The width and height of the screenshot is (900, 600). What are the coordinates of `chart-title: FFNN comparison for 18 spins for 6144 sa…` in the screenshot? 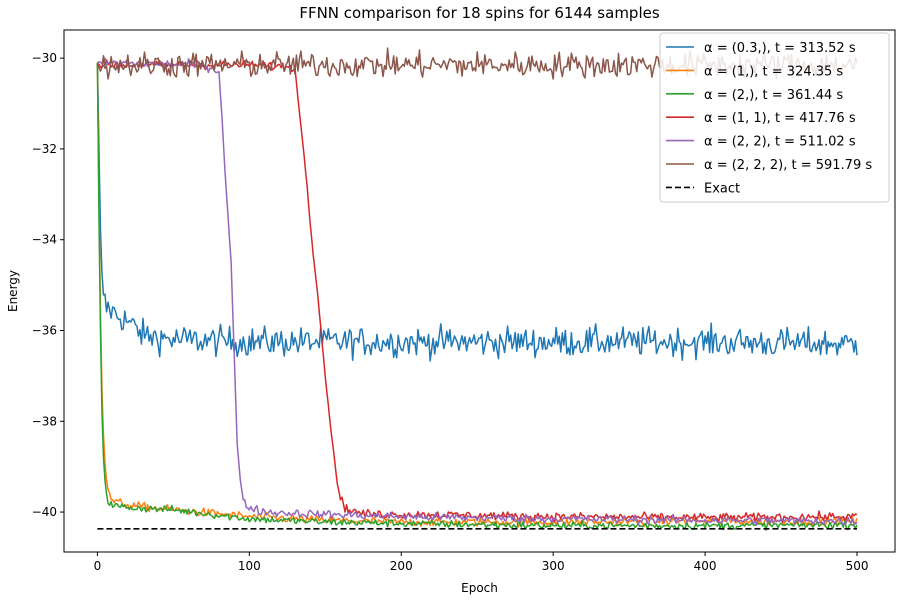 It's located at (479, 13).